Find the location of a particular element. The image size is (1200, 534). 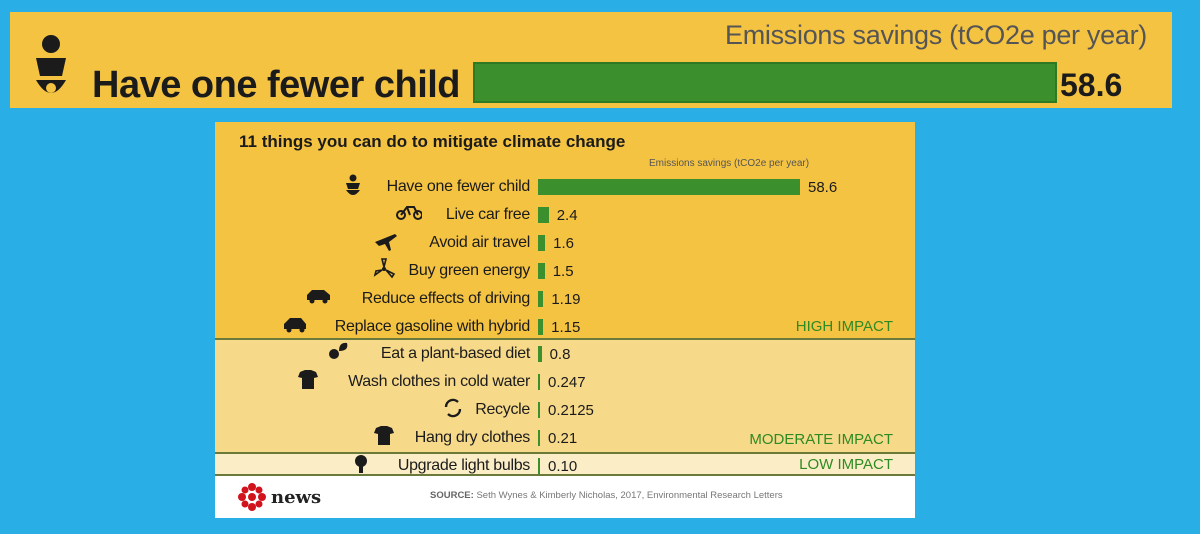

high-impact-label: HIGH IMPACT is located at coordinates (844, 326).